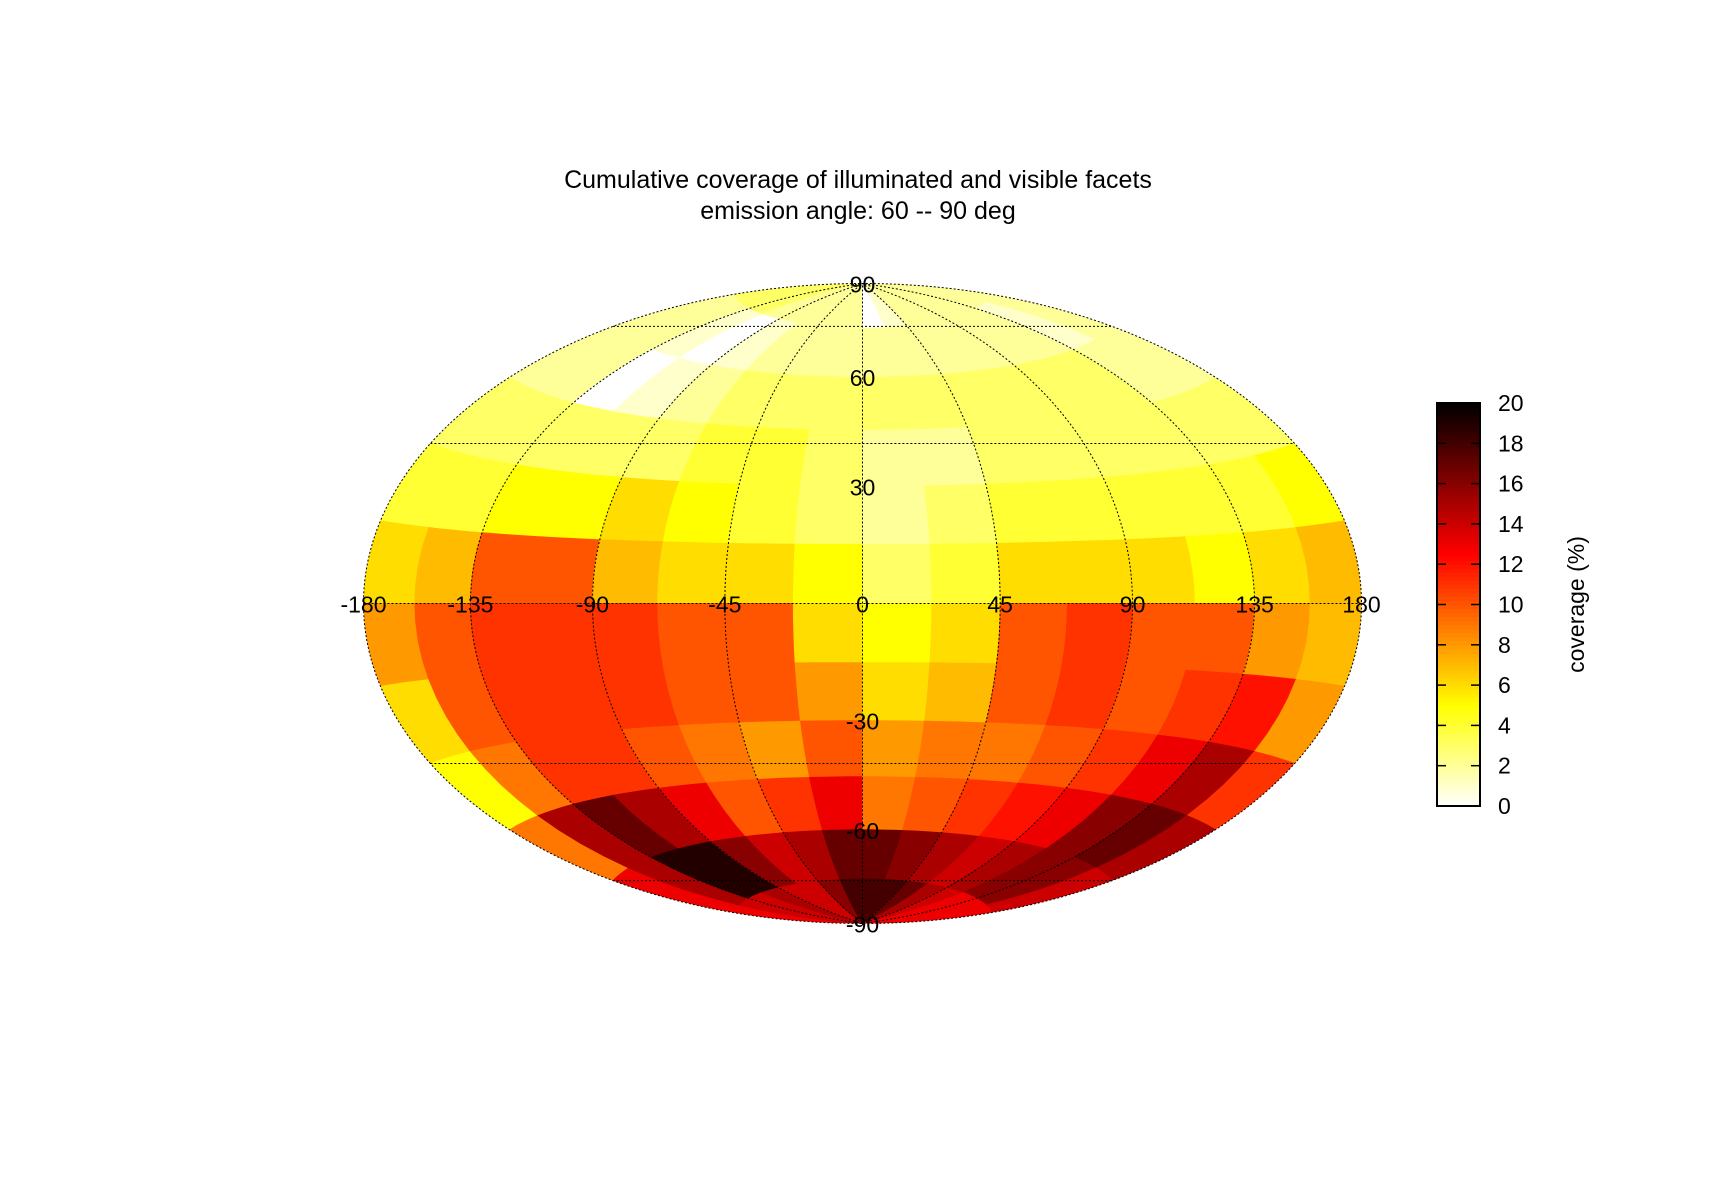  I want to click on latitude-tick-labels: 90 60 30 -30 -60 -90, so click(862, 605).